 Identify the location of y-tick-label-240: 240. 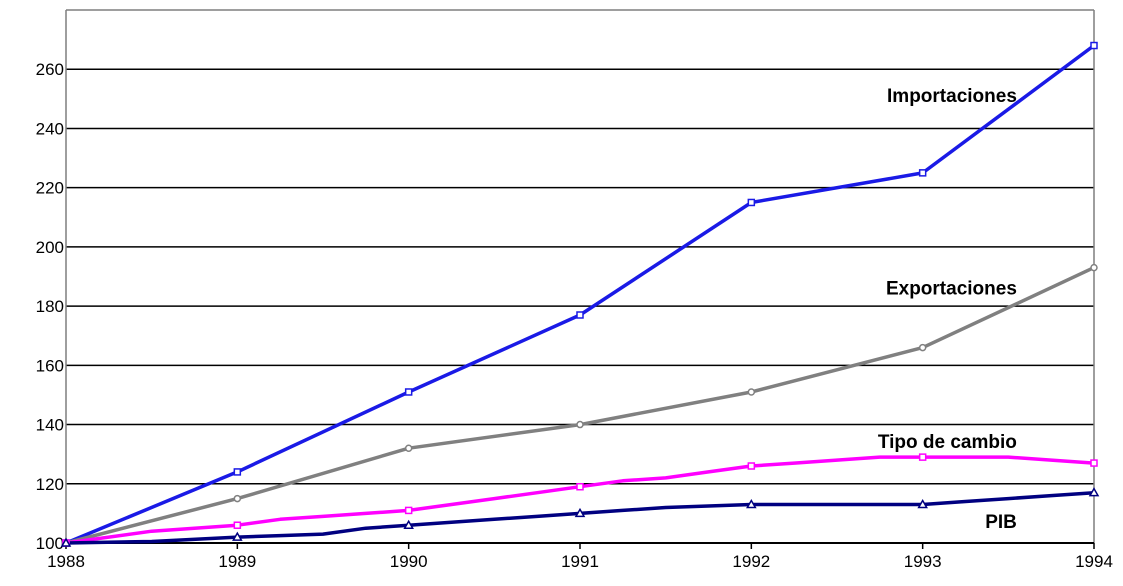
(50, 128).